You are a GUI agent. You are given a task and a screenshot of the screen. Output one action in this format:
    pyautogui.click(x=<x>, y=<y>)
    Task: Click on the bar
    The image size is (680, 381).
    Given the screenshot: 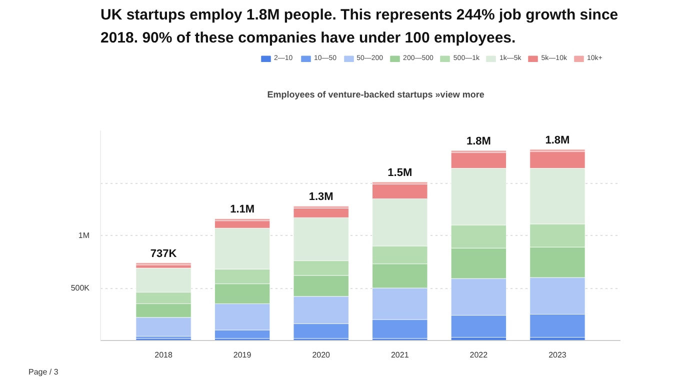 What is the action you would take?
    pyautogui.click(x=164, y=264)
    